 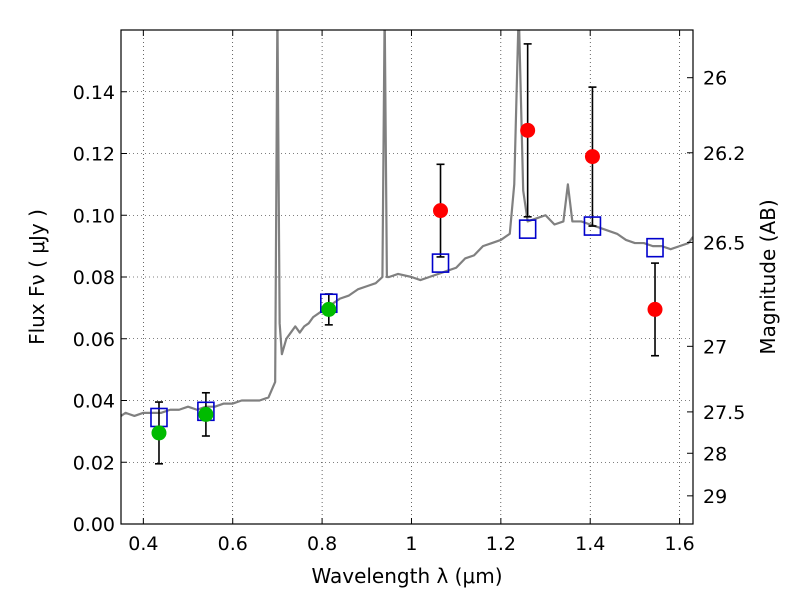 I want to click on y-axis-label: Flux Fν ( μJy ), so click(x=37, y=277).